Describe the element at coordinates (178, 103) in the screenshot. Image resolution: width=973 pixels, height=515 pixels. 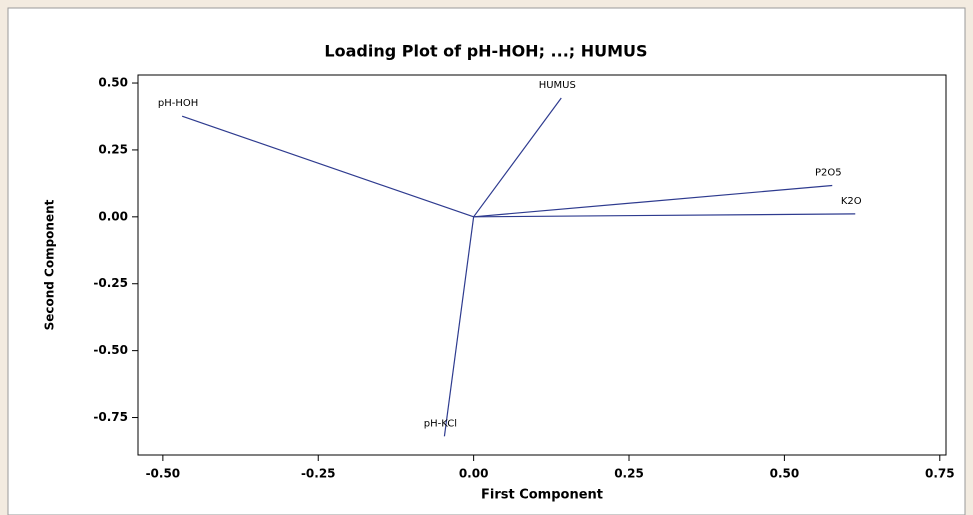
I see `point-label: pH-HOH` at that location.